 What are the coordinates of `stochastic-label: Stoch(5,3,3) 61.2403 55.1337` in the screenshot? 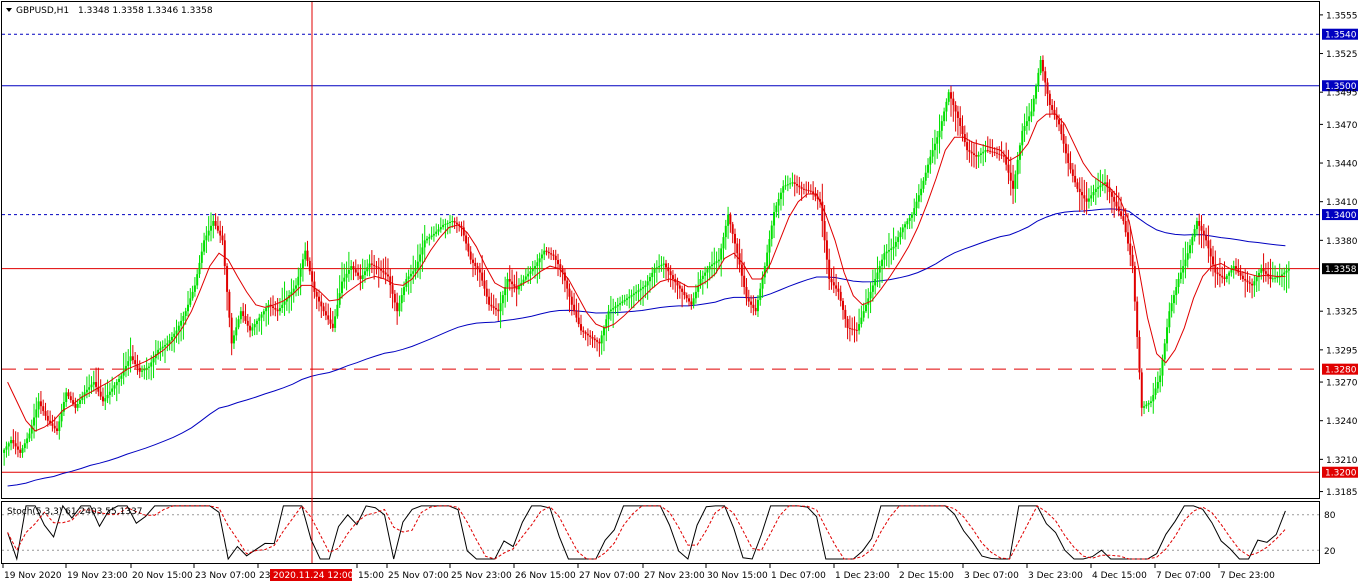 It's located at (74, 512).